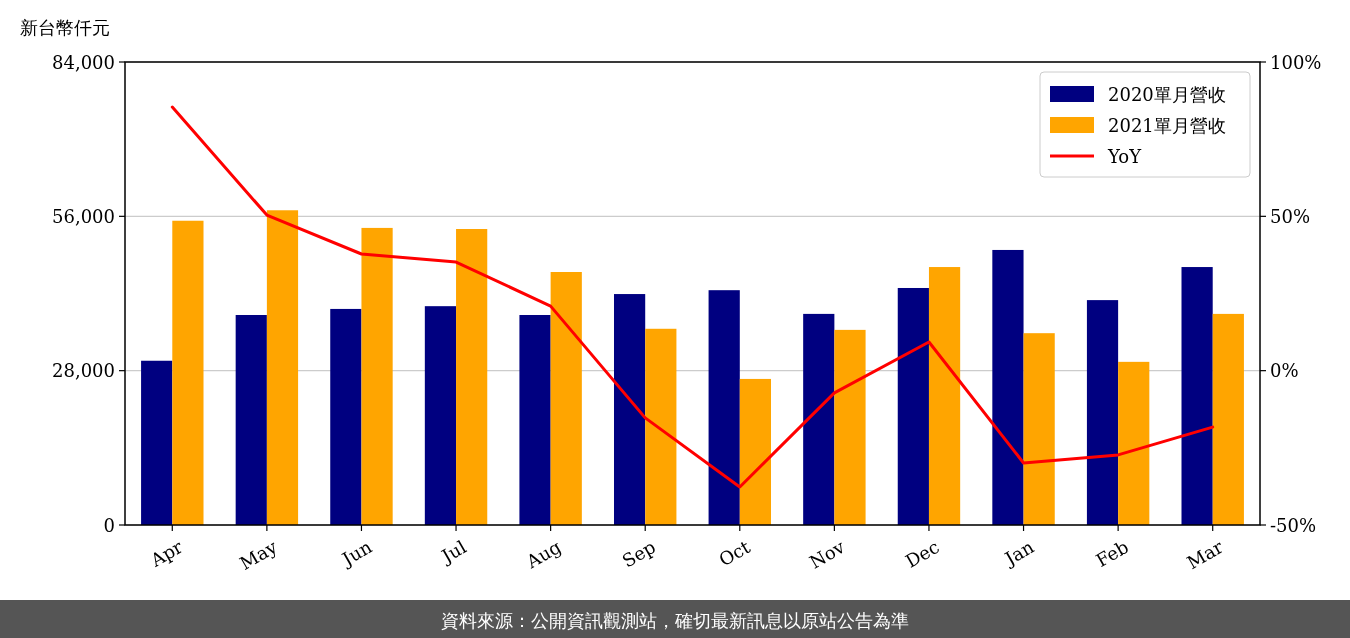 The height and width of the screenshot is (638, 1350). What do you see at coordinates (1293, 525) in the screenshot?
I see `y2-tick-label: -50%` at bounding box center [1293, 525].